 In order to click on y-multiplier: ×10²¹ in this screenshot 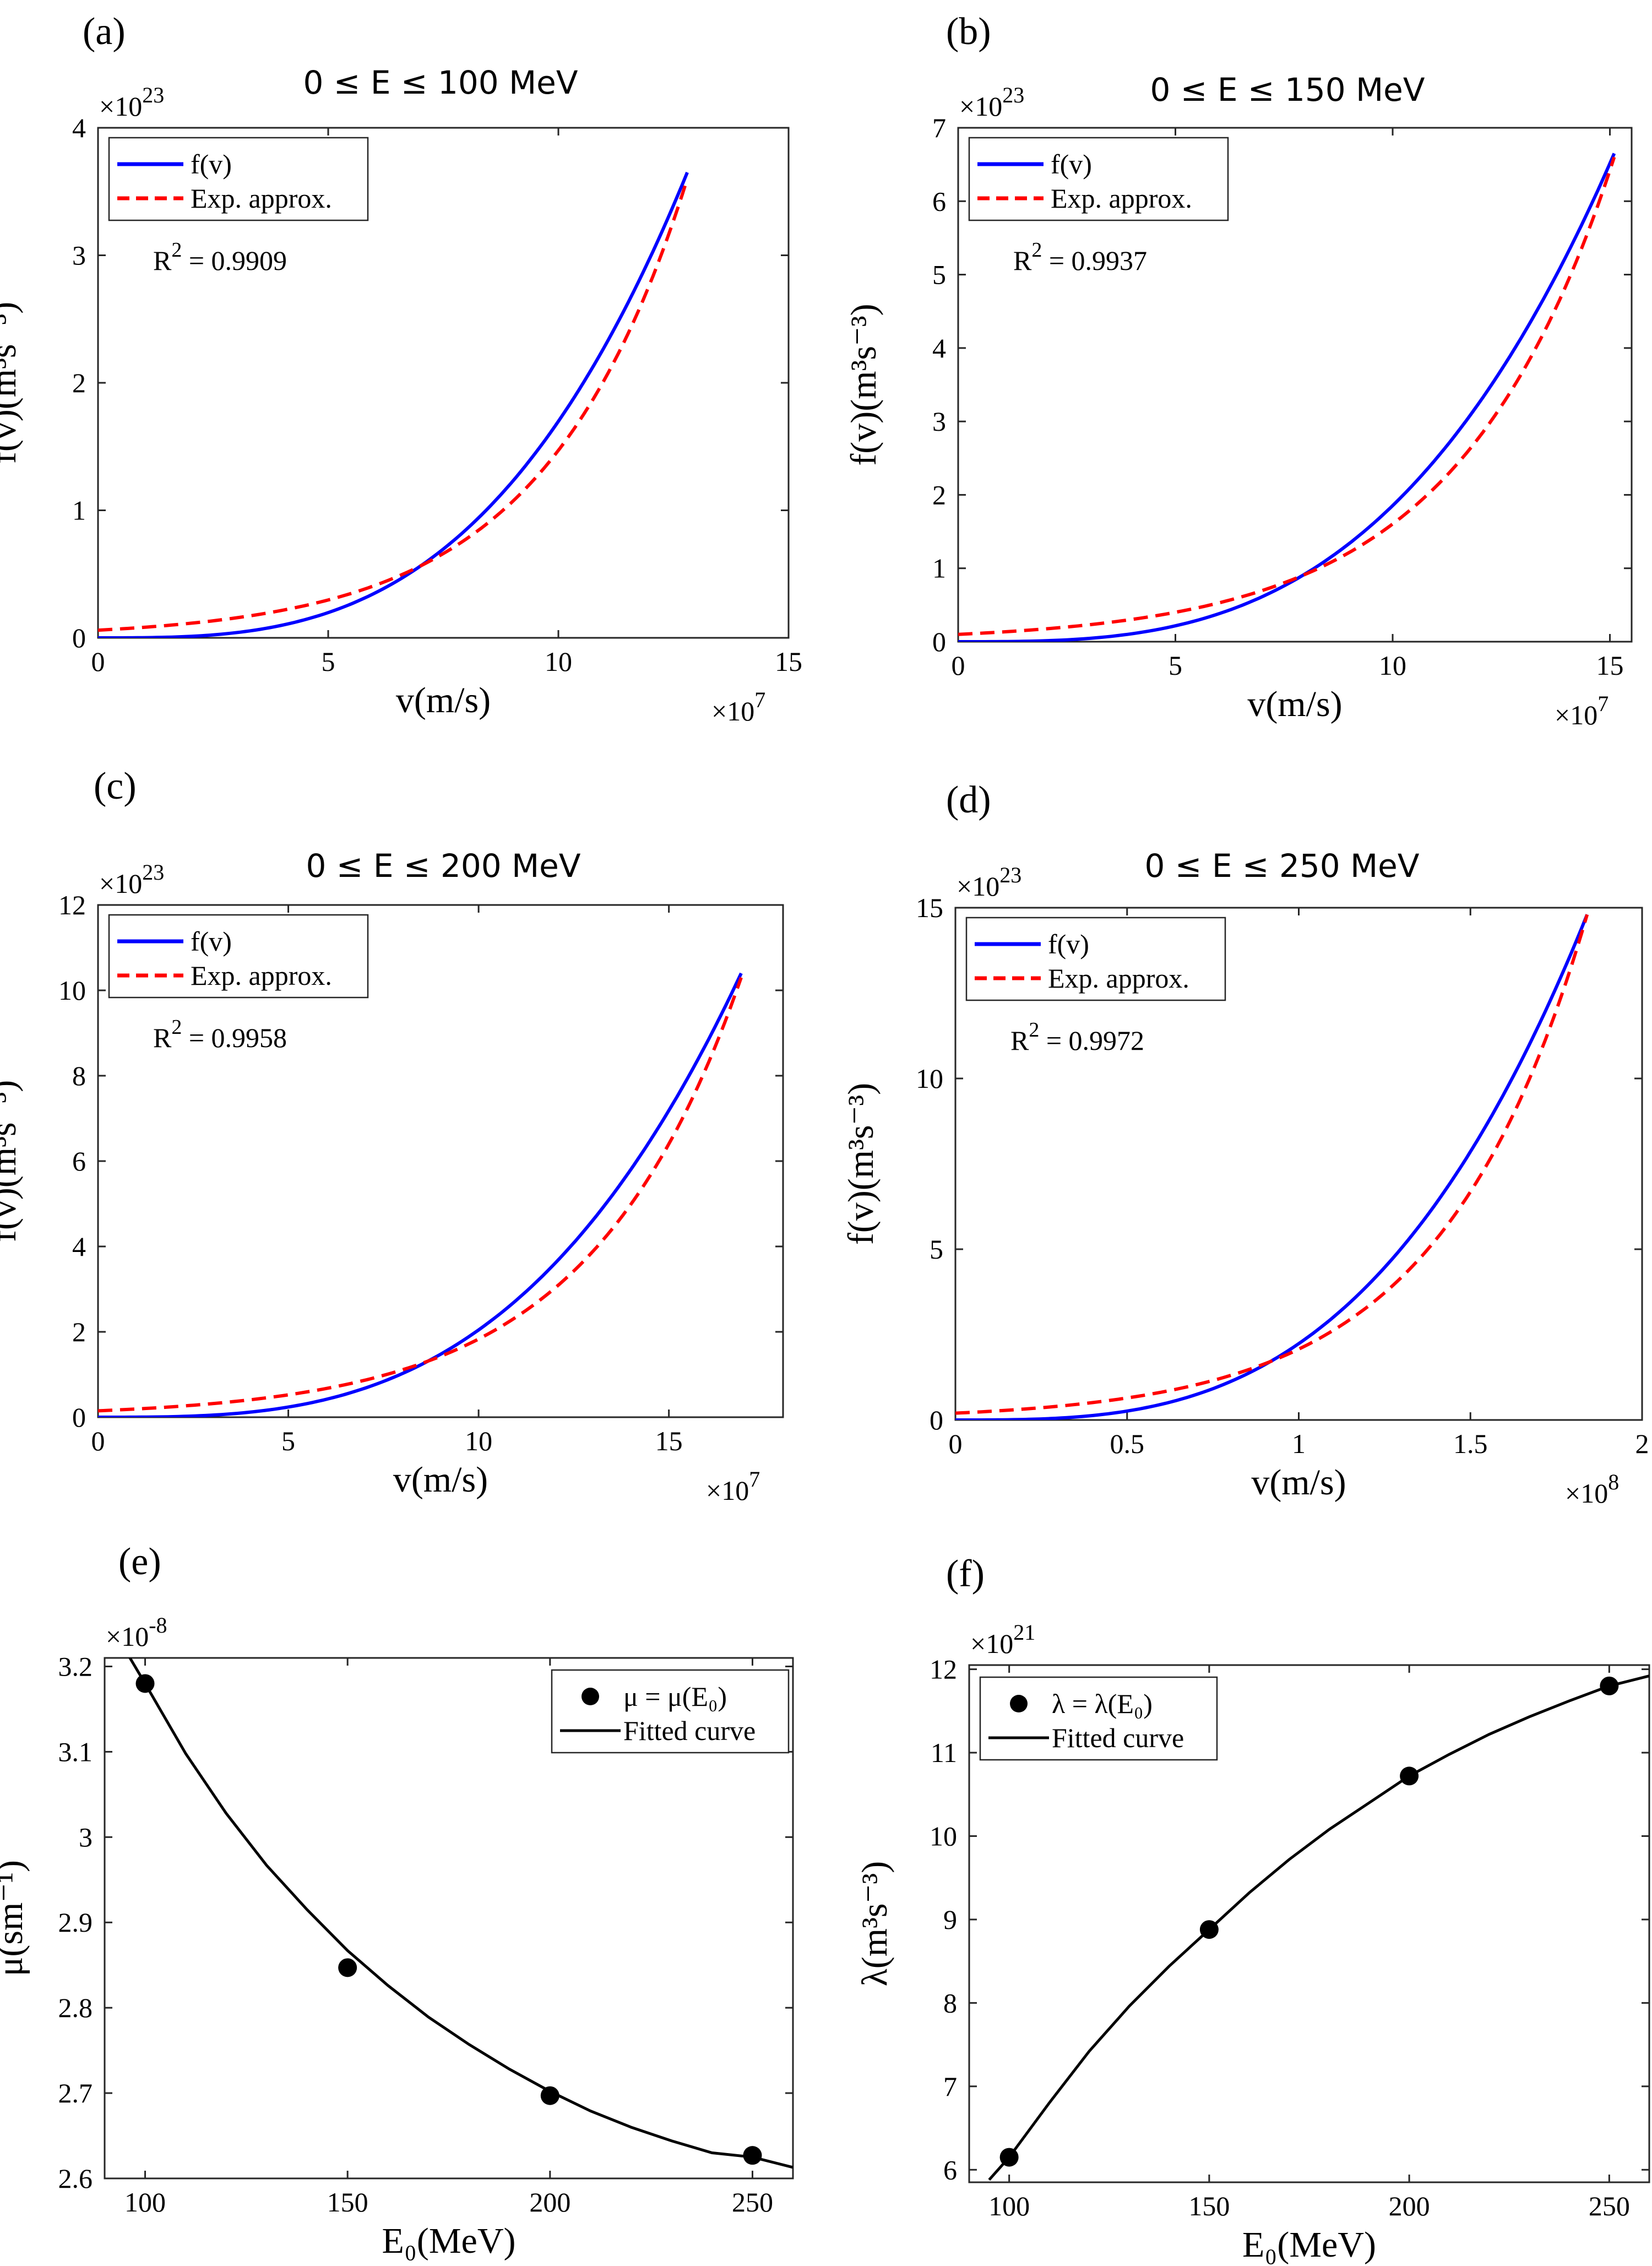, I will do `click(1002, 1639)`.